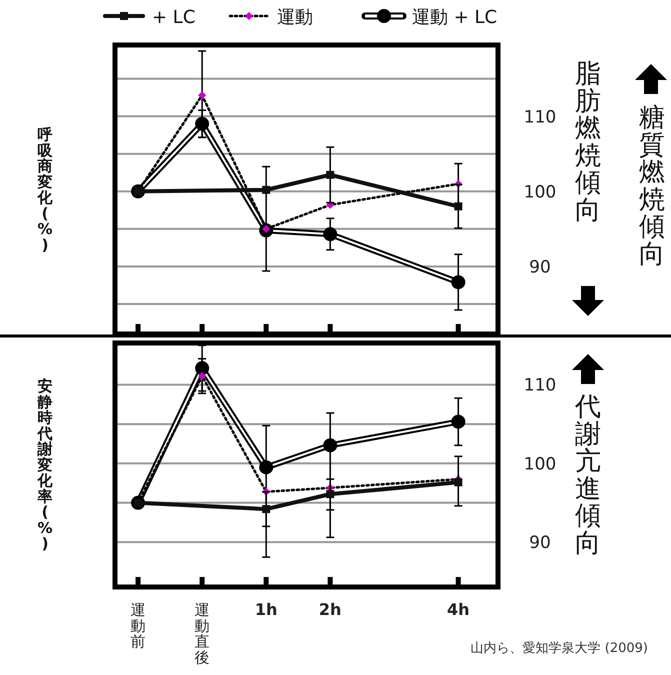 The image size is (671, 675). What do you see at coordinates (174, 17) in the screenshot?
I see `legend-label: + LC` at bounding box center [174, 17].